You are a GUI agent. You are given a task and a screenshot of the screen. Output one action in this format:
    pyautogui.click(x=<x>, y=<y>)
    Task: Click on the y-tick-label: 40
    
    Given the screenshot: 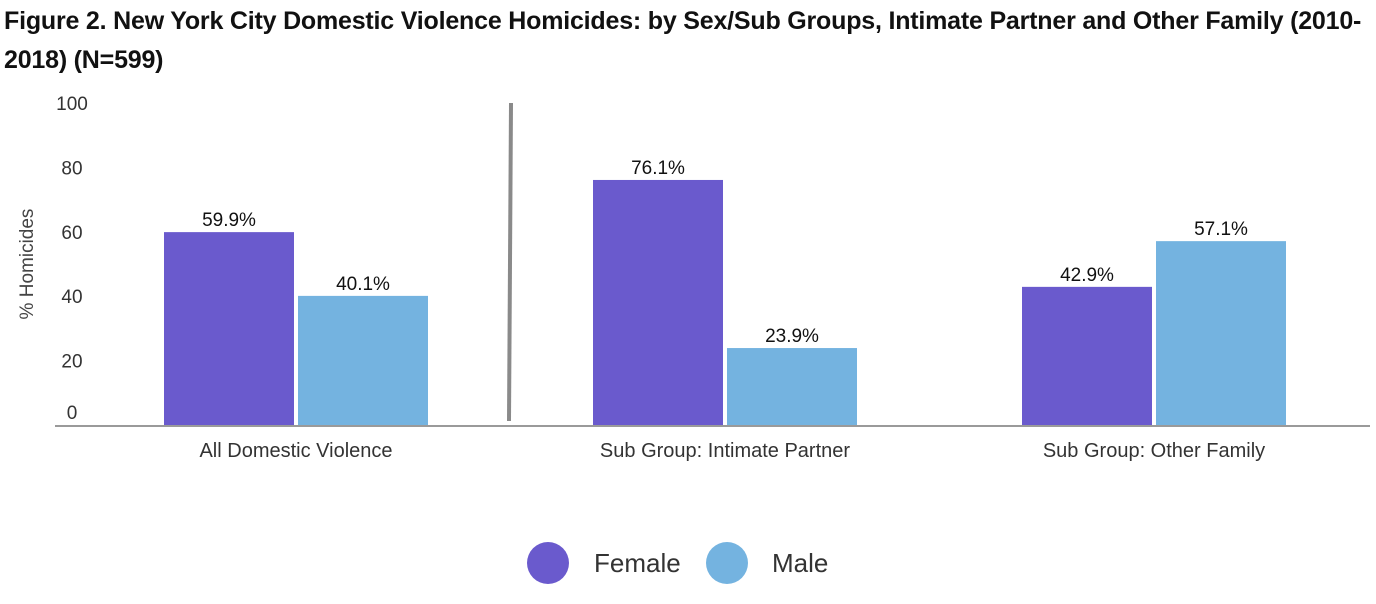 What is the action you would take?
    pyautogui.click(x=71, y=297)
    